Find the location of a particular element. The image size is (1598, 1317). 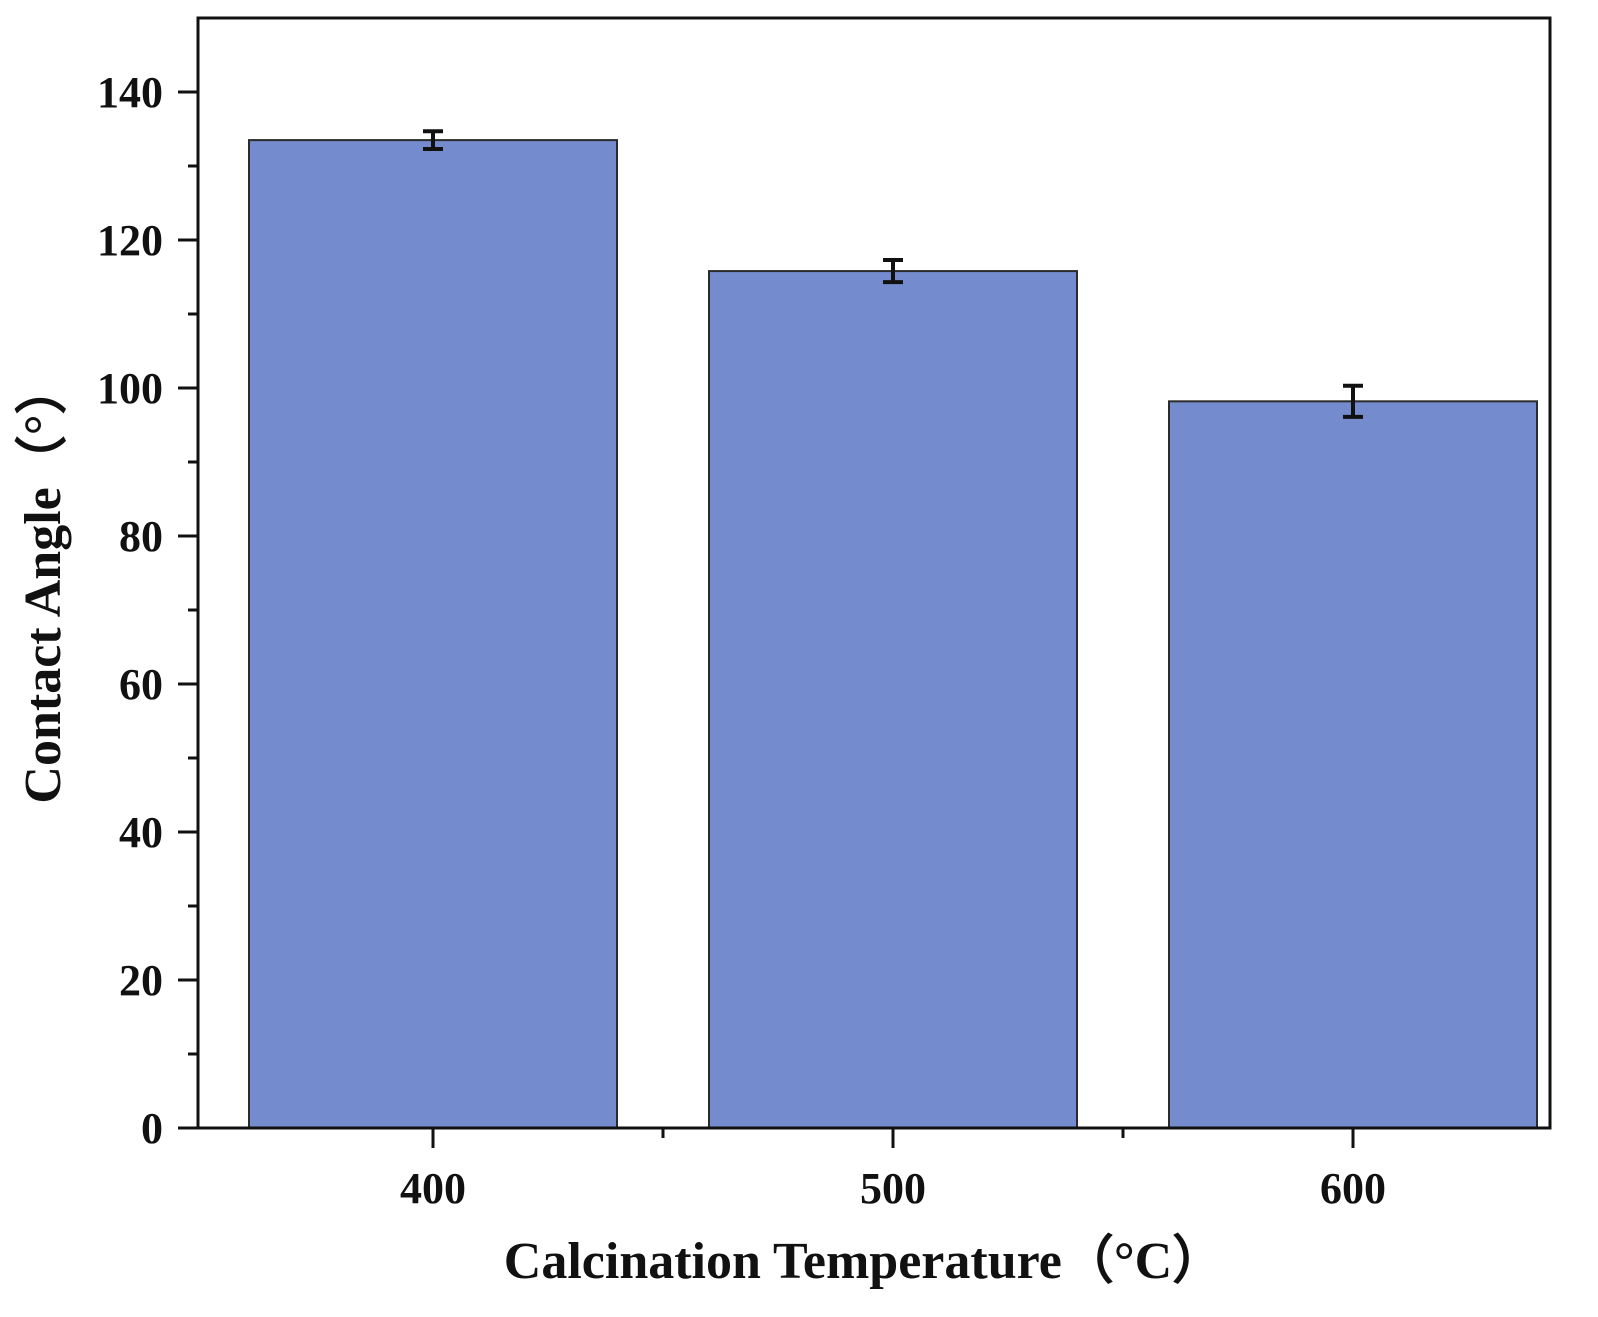

y-tick-label: 40 is located at coordinates (141, 832).